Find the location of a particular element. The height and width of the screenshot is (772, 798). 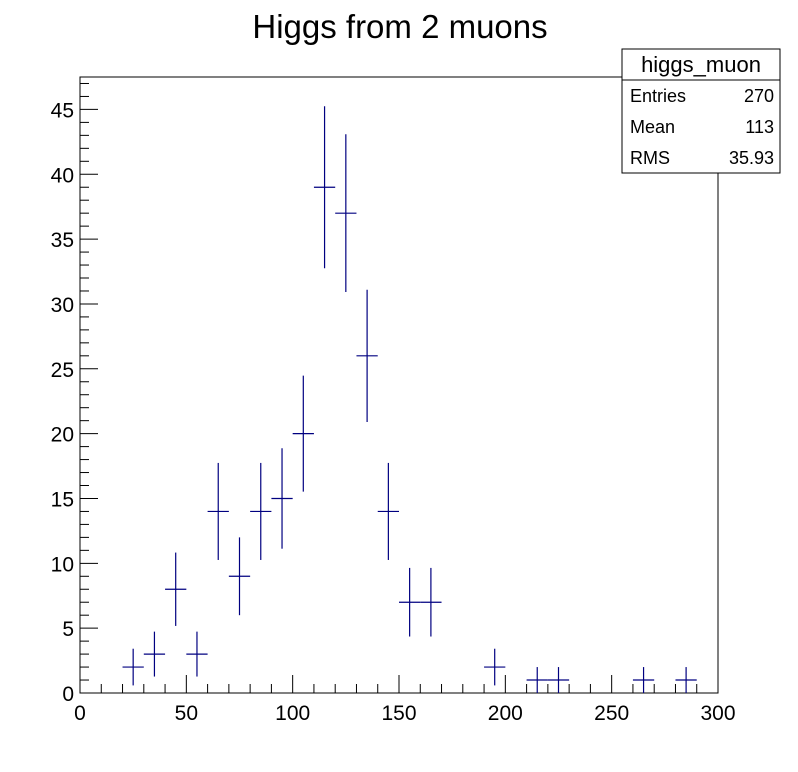

y-tick-label: 25 is located at coordinates (62, 370).